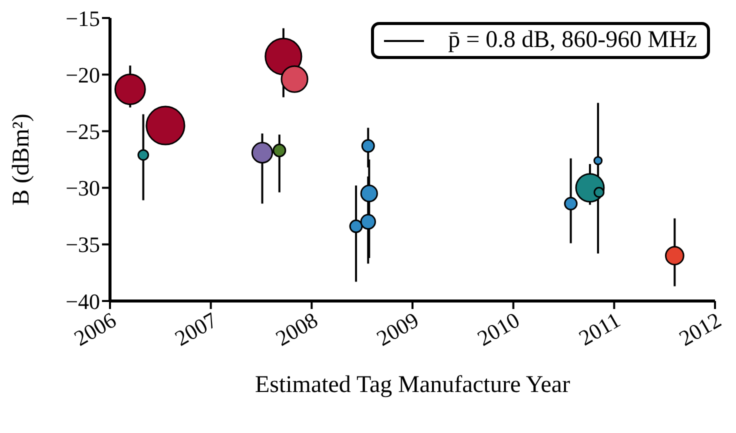  What do you see at coordinates (498, 329) in the screenshot?
I see `x-tick-label: 2010` at bounding box center [498, 329].